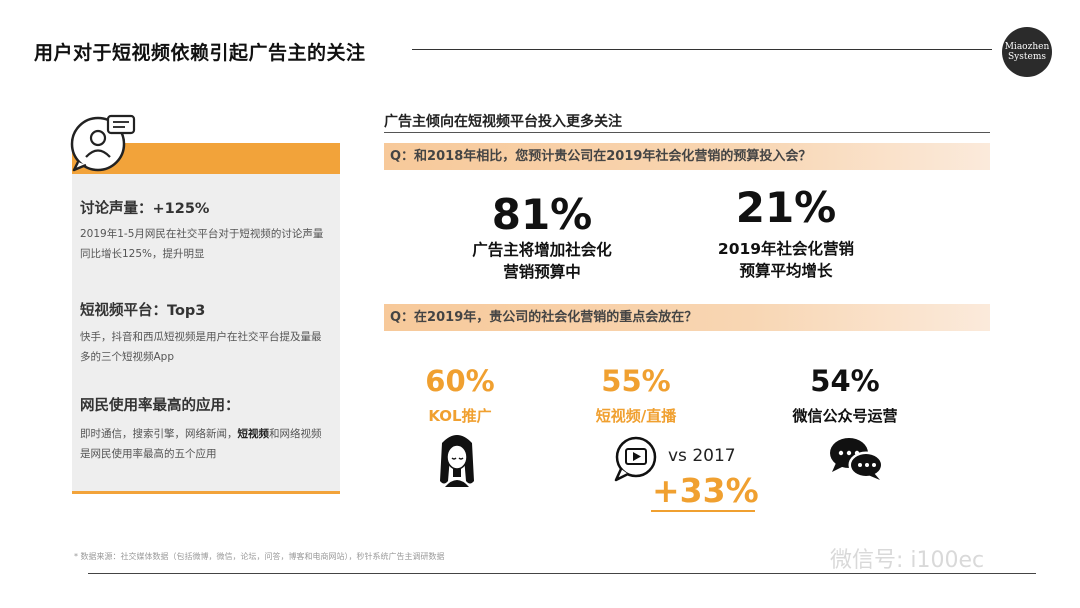  Describe the element at coordinates (786, 249) in the screenshot. I see `stat-label-growth-line1: 2019年社会化营销` at that location.